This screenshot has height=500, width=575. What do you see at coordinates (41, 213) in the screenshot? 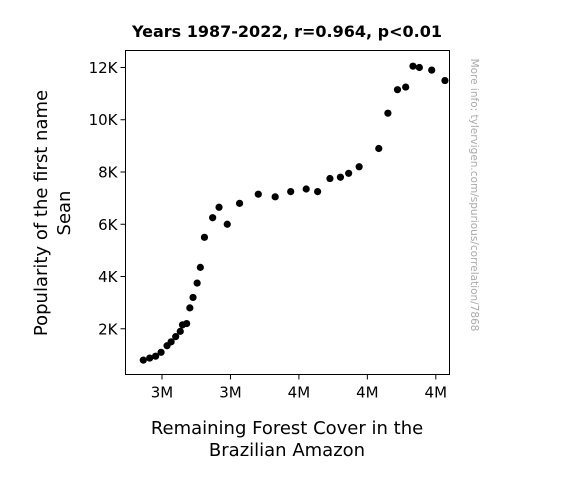
I see `y-axis-label-line-1: Popularity of the first name` at bounding box center [41, 213].